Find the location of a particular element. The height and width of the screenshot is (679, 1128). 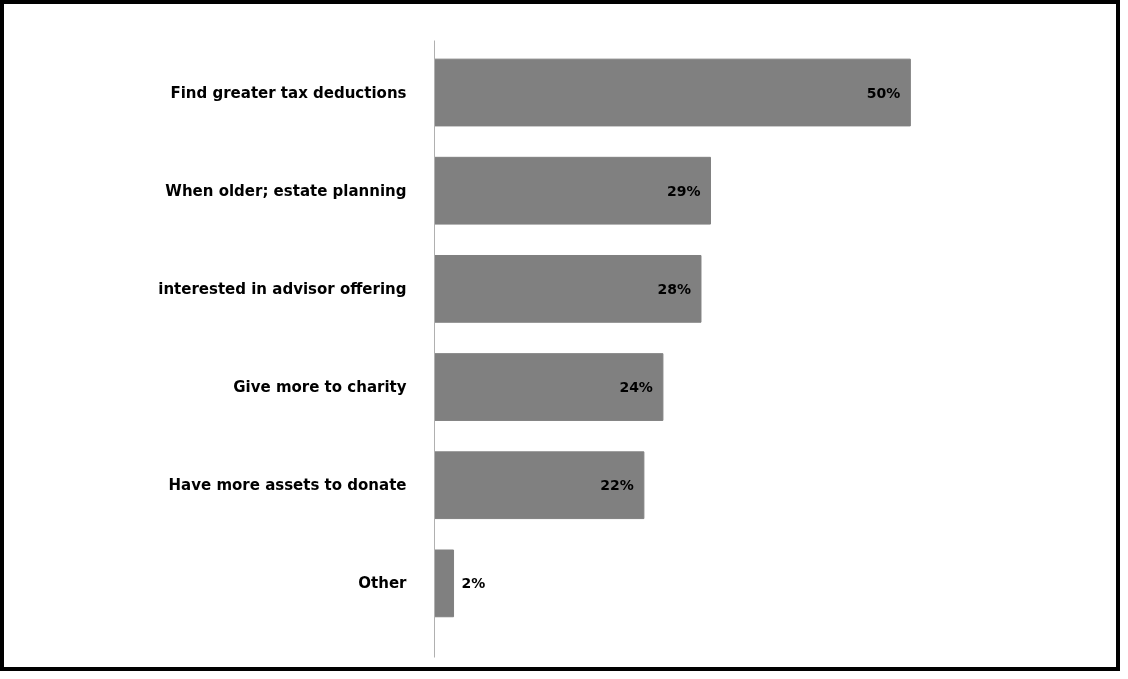

y-tick-label: Have more assets to donate is located at coordinates (287, 485).